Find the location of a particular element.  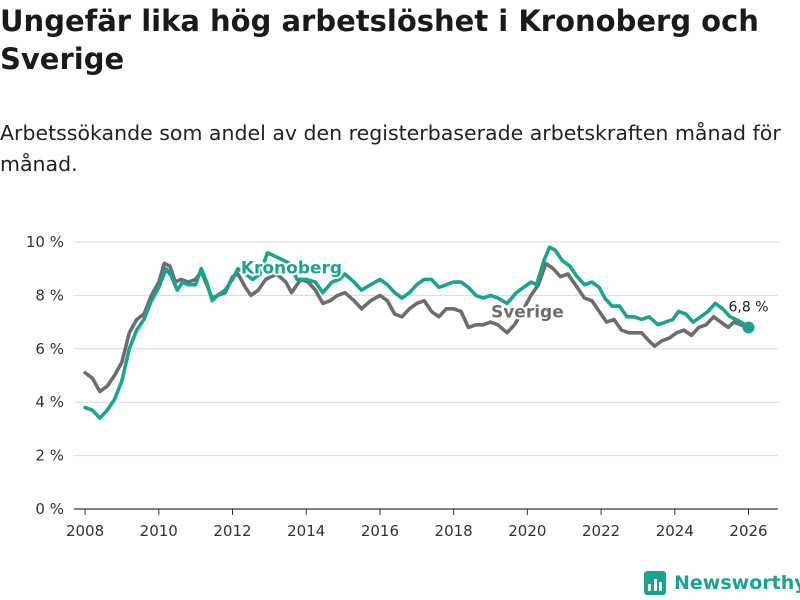

series-labels: Kronoberg Sverige 6,8 % is located at coordinates (504, 295).